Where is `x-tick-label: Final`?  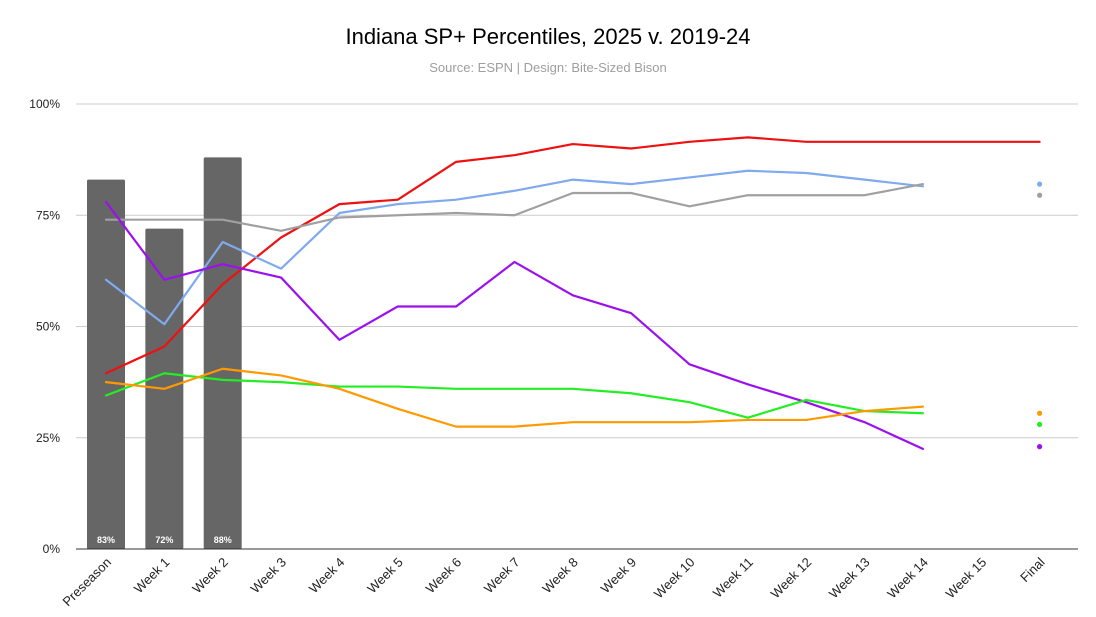
x-tick-label: Final is located at coordinates (1032, 569).